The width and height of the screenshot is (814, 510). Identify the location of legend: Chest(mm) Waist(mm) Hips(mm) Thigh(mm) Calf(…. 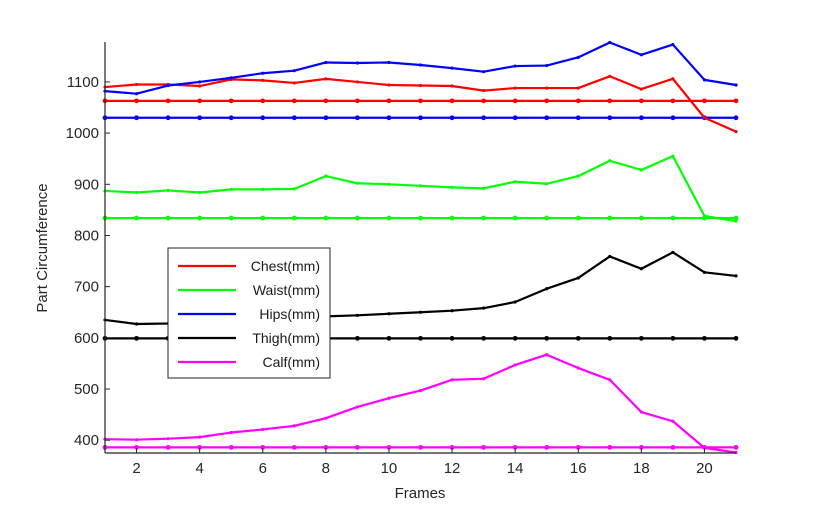
(249, 313).